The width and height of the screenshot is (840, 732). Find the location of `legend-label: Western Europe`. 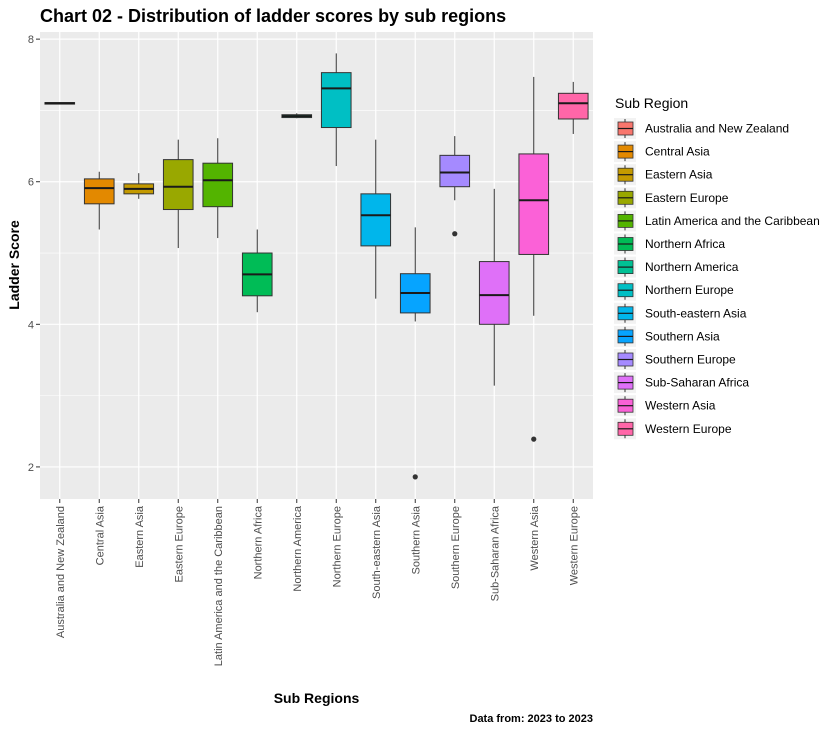

legend-label: Western Europe is located at coordinates (688, 429).